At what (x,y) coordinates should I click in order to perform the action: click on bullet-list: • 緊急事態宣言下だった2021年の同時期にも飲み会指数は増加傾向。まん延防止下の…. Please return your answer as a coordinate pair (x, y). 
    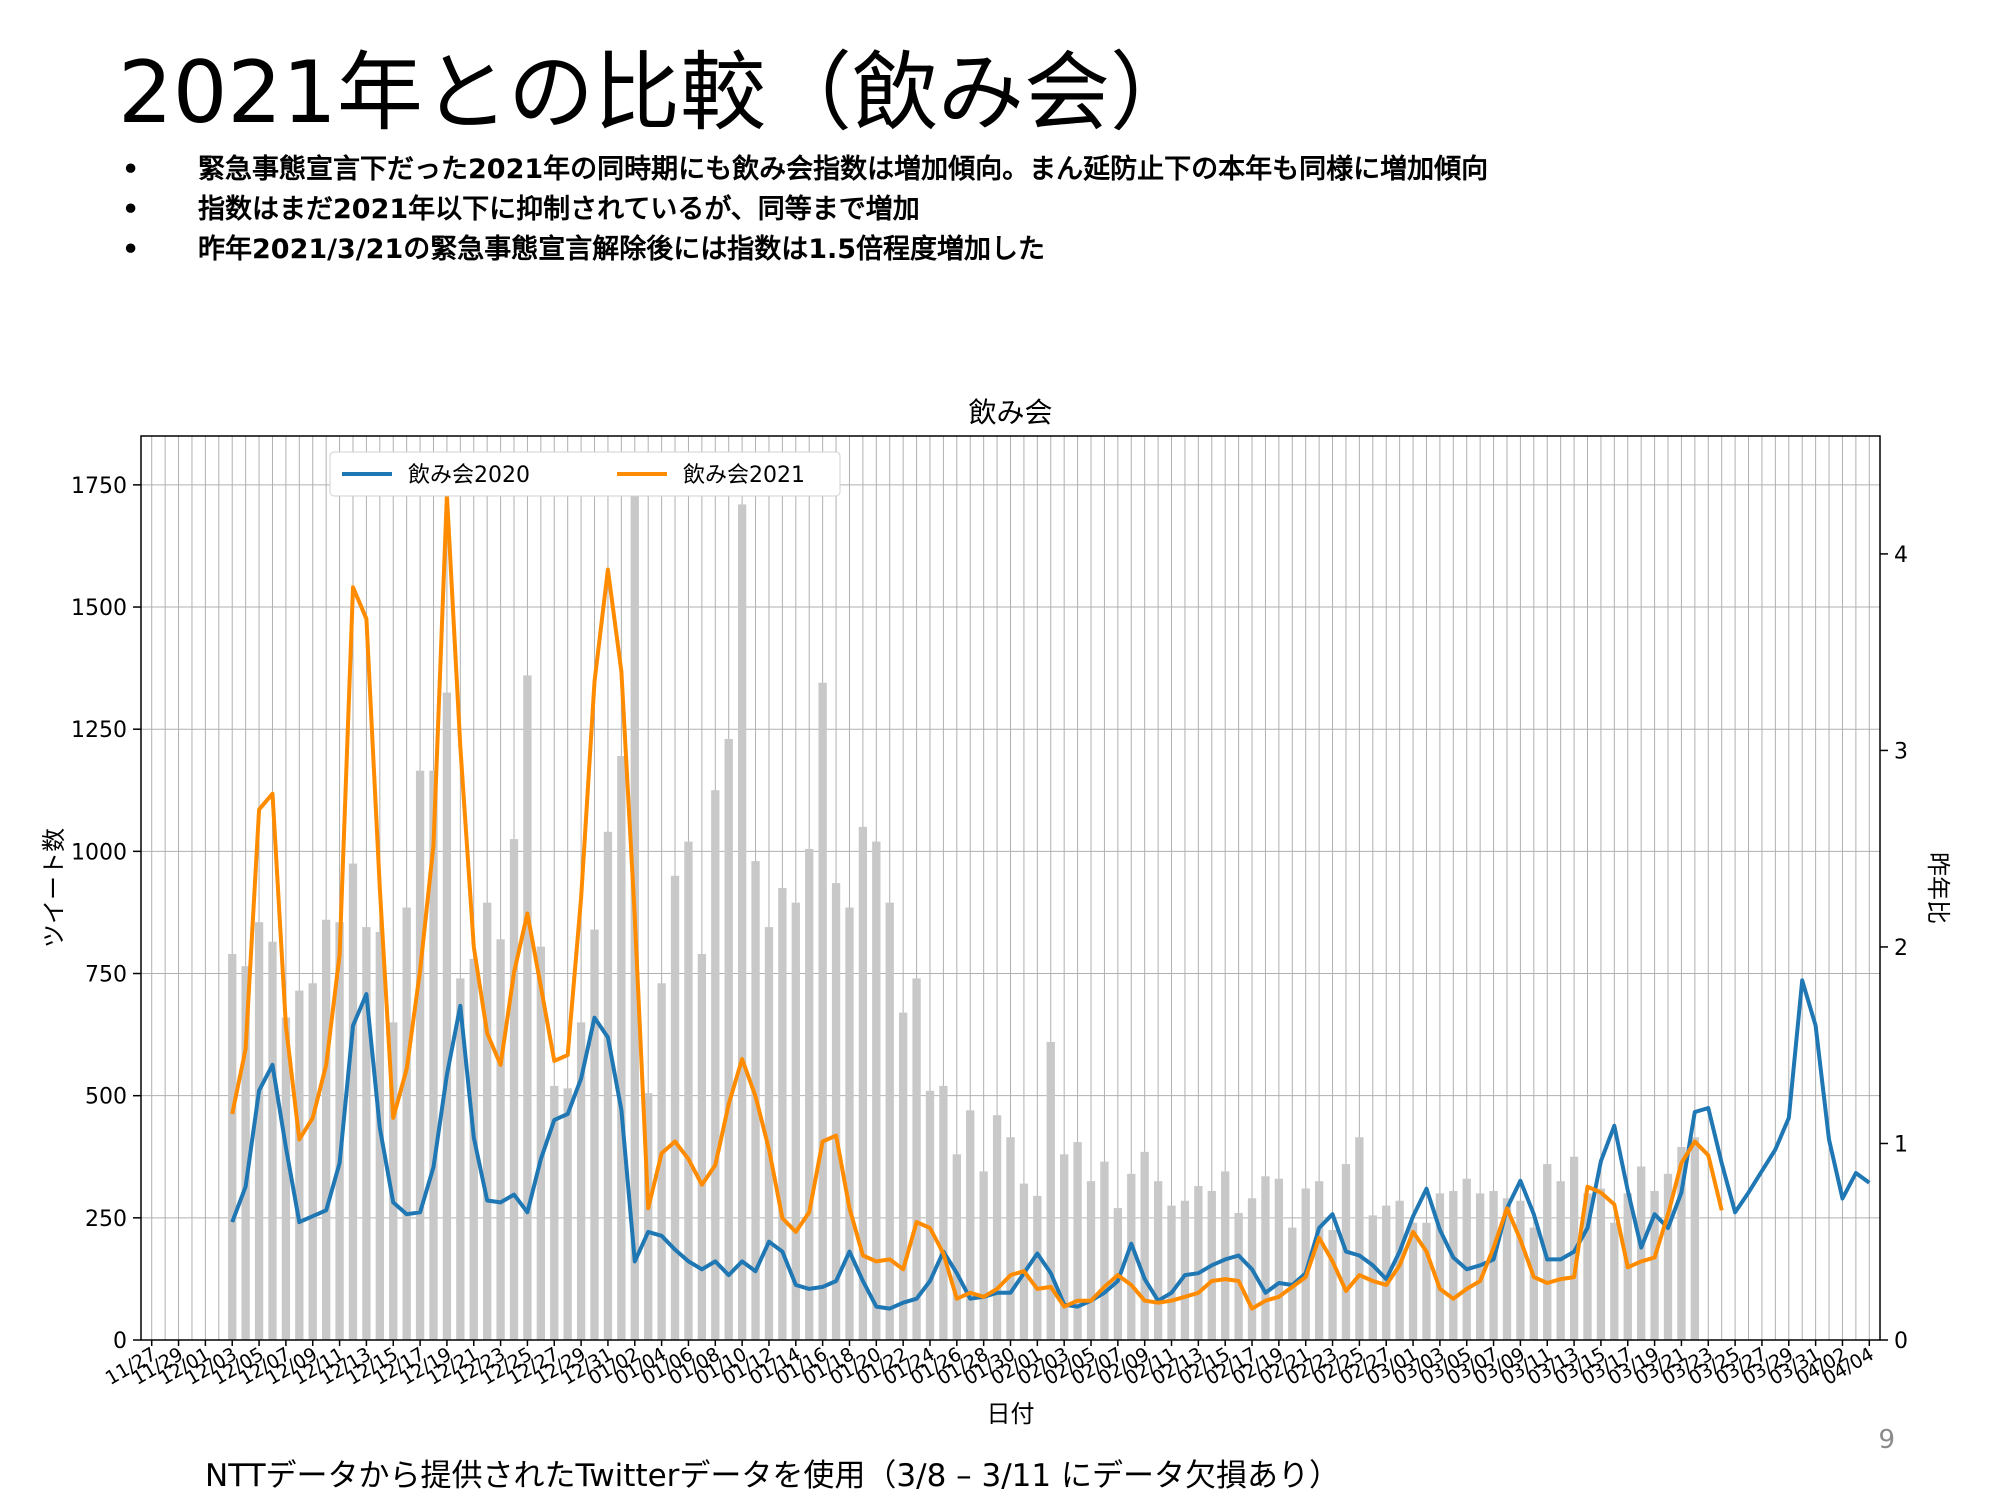
    Looking at the image, I should click on (803, 210).